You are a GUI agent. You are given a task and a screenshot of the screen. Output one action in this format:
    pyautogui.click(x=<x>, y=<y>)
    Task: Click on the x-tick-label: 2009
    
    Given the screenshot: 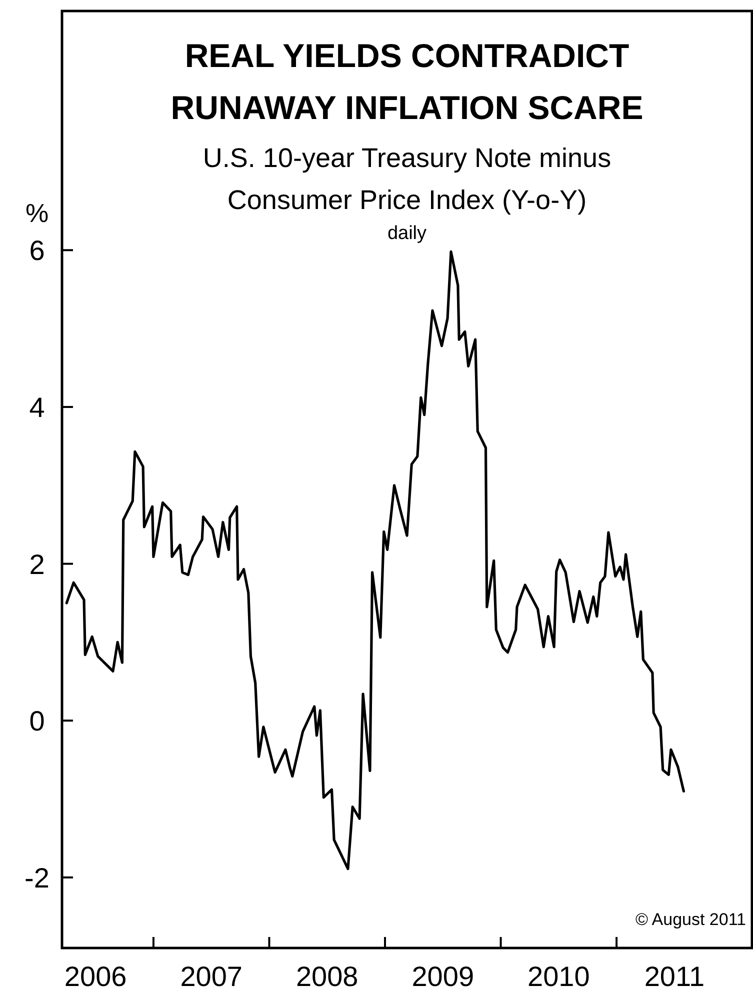 What is the action you would take?
    pyautogui.click(x=443, y=976)
    